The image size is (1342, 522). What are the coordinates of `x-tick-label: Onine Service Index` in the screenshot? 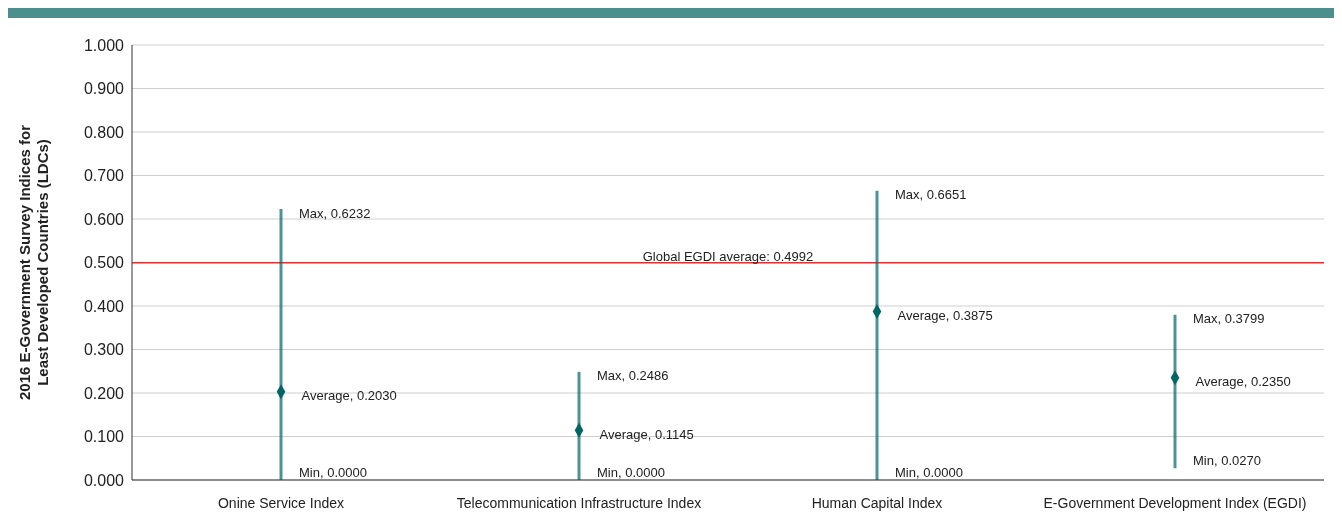 It's located at (281, 502).